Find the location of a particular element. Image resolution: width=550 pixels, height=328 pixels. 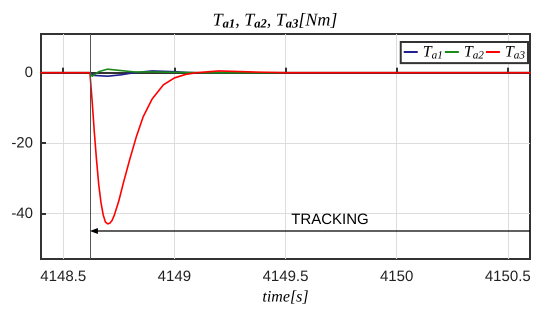

x-tick-label: 4149 is located at coordinates (175, 276).